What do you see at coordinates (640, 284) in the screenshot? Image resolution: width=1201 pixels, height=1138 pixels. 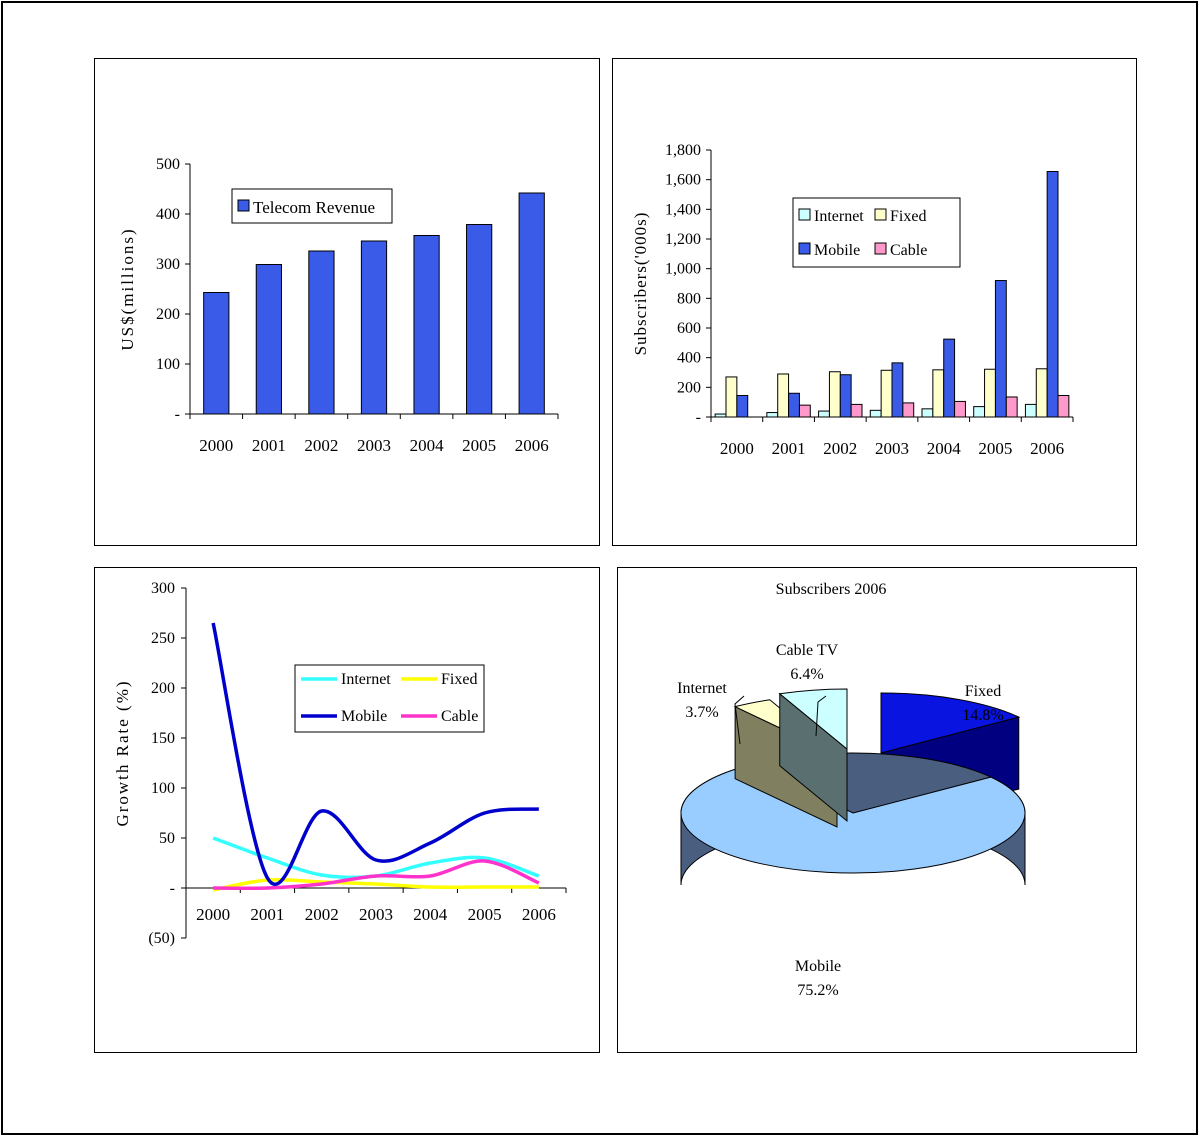 I see `y-axis-label: Subscribers('000s)` at bounding box center [640, 284].